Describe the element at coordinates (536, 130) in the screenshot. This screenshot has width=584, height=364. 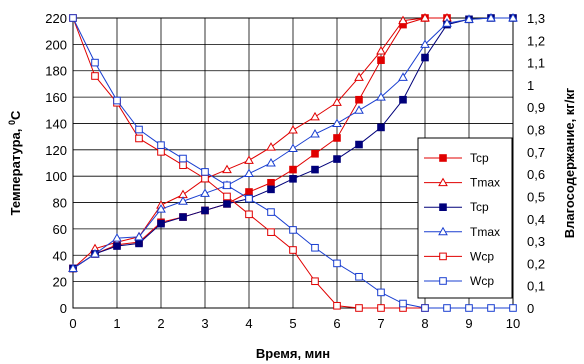
I see `y-right-tick-label: 0,8` at that location.